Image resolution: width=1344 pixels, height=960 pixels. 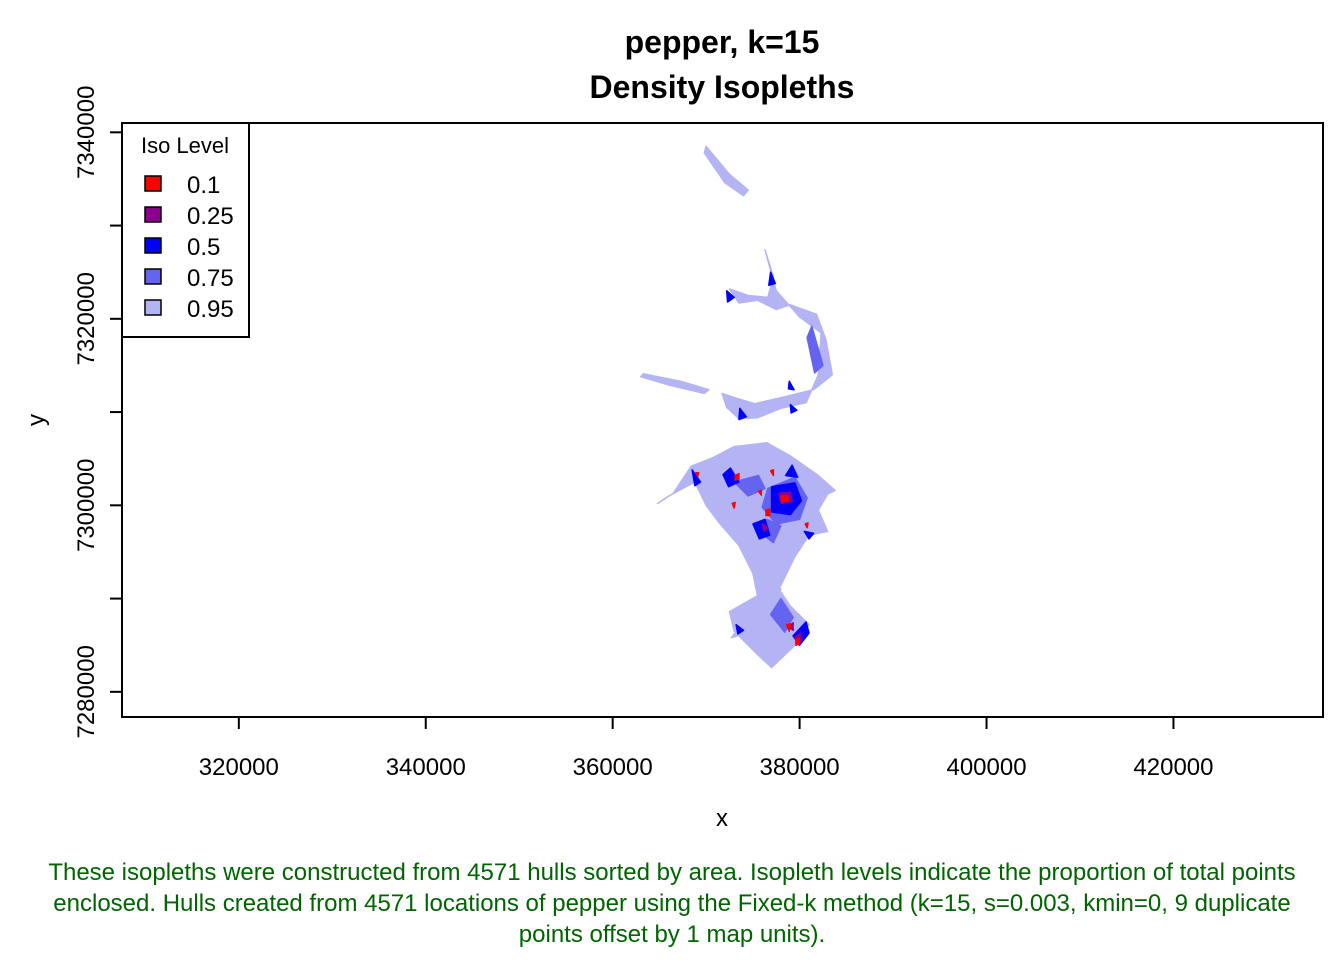 What do you see at coordinates (185, 145) in the screenshot?
I see `legend-title: Iso Level` at bounding box center [185, 145].